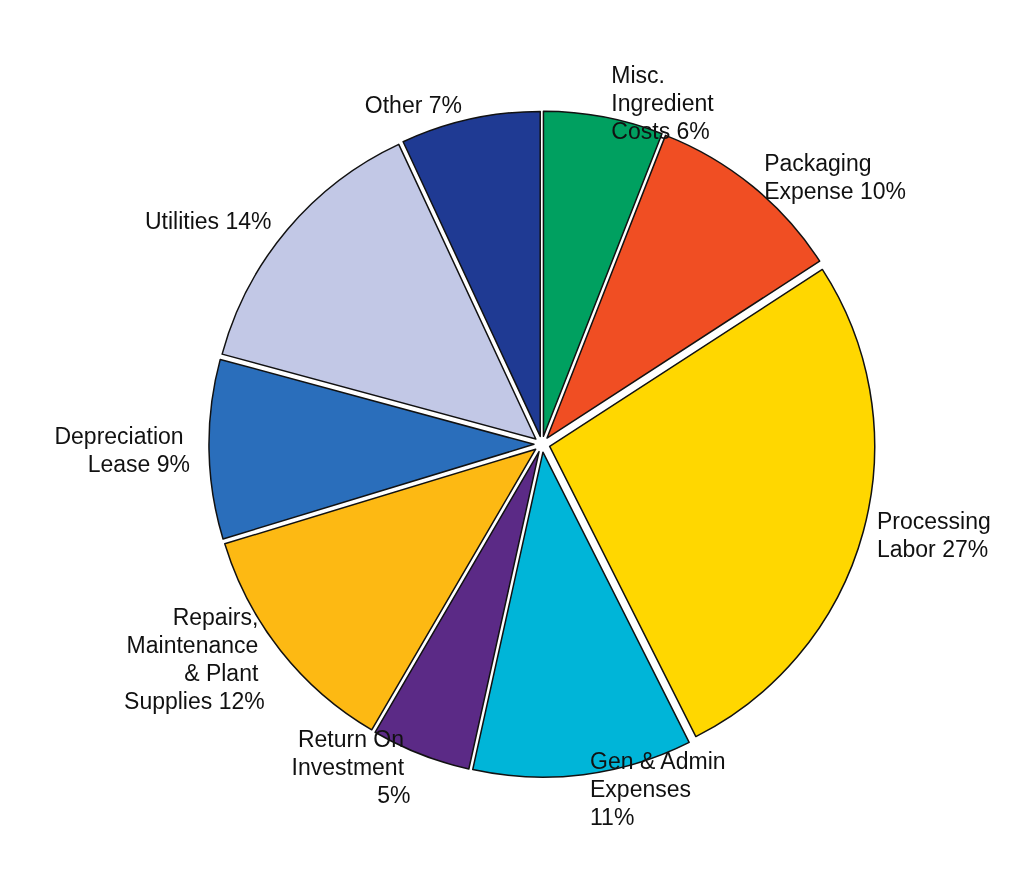  What do you see at coordinates (413, 105) in the screenshot?
I see `slice-label: Other 7%` at bounding box center [413, 105].